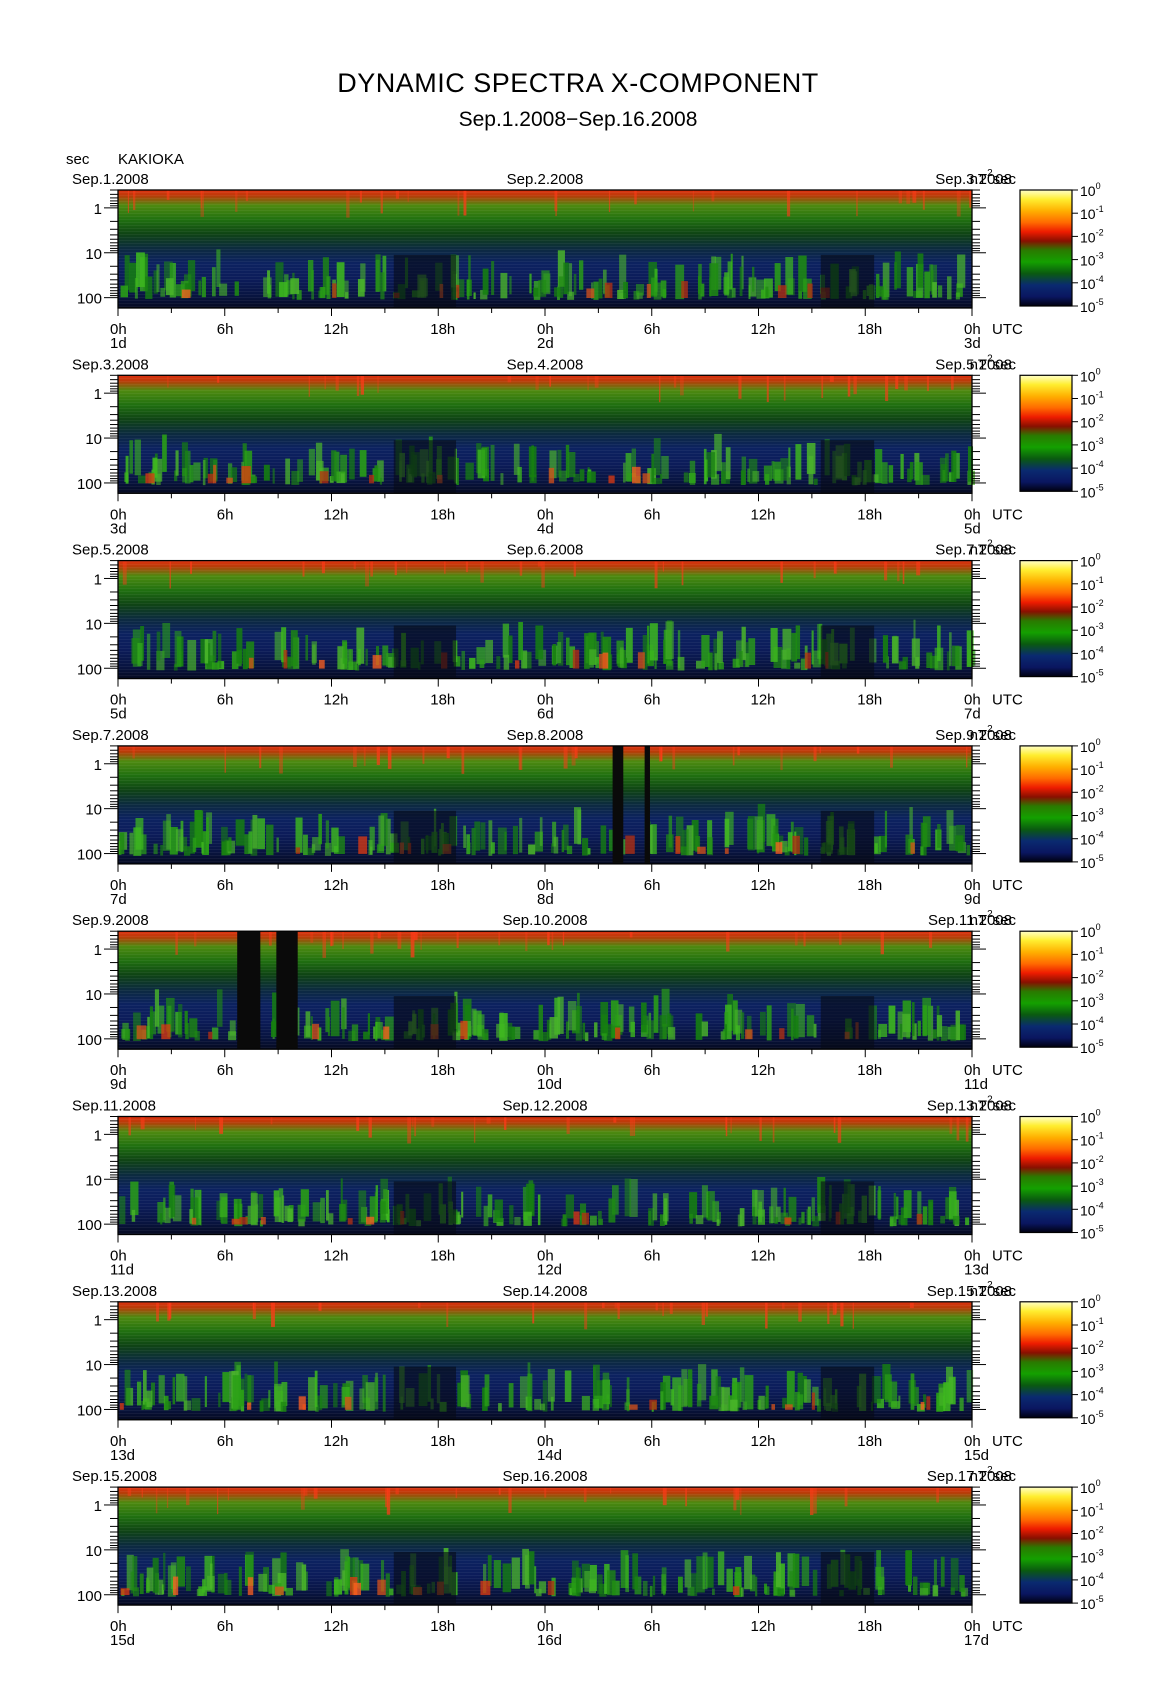 This screenshot has width=1156, height=1704. Describe the element at coordinates (89, 1596) in the screenshot. I see `y-tick-label: 100` at that location.